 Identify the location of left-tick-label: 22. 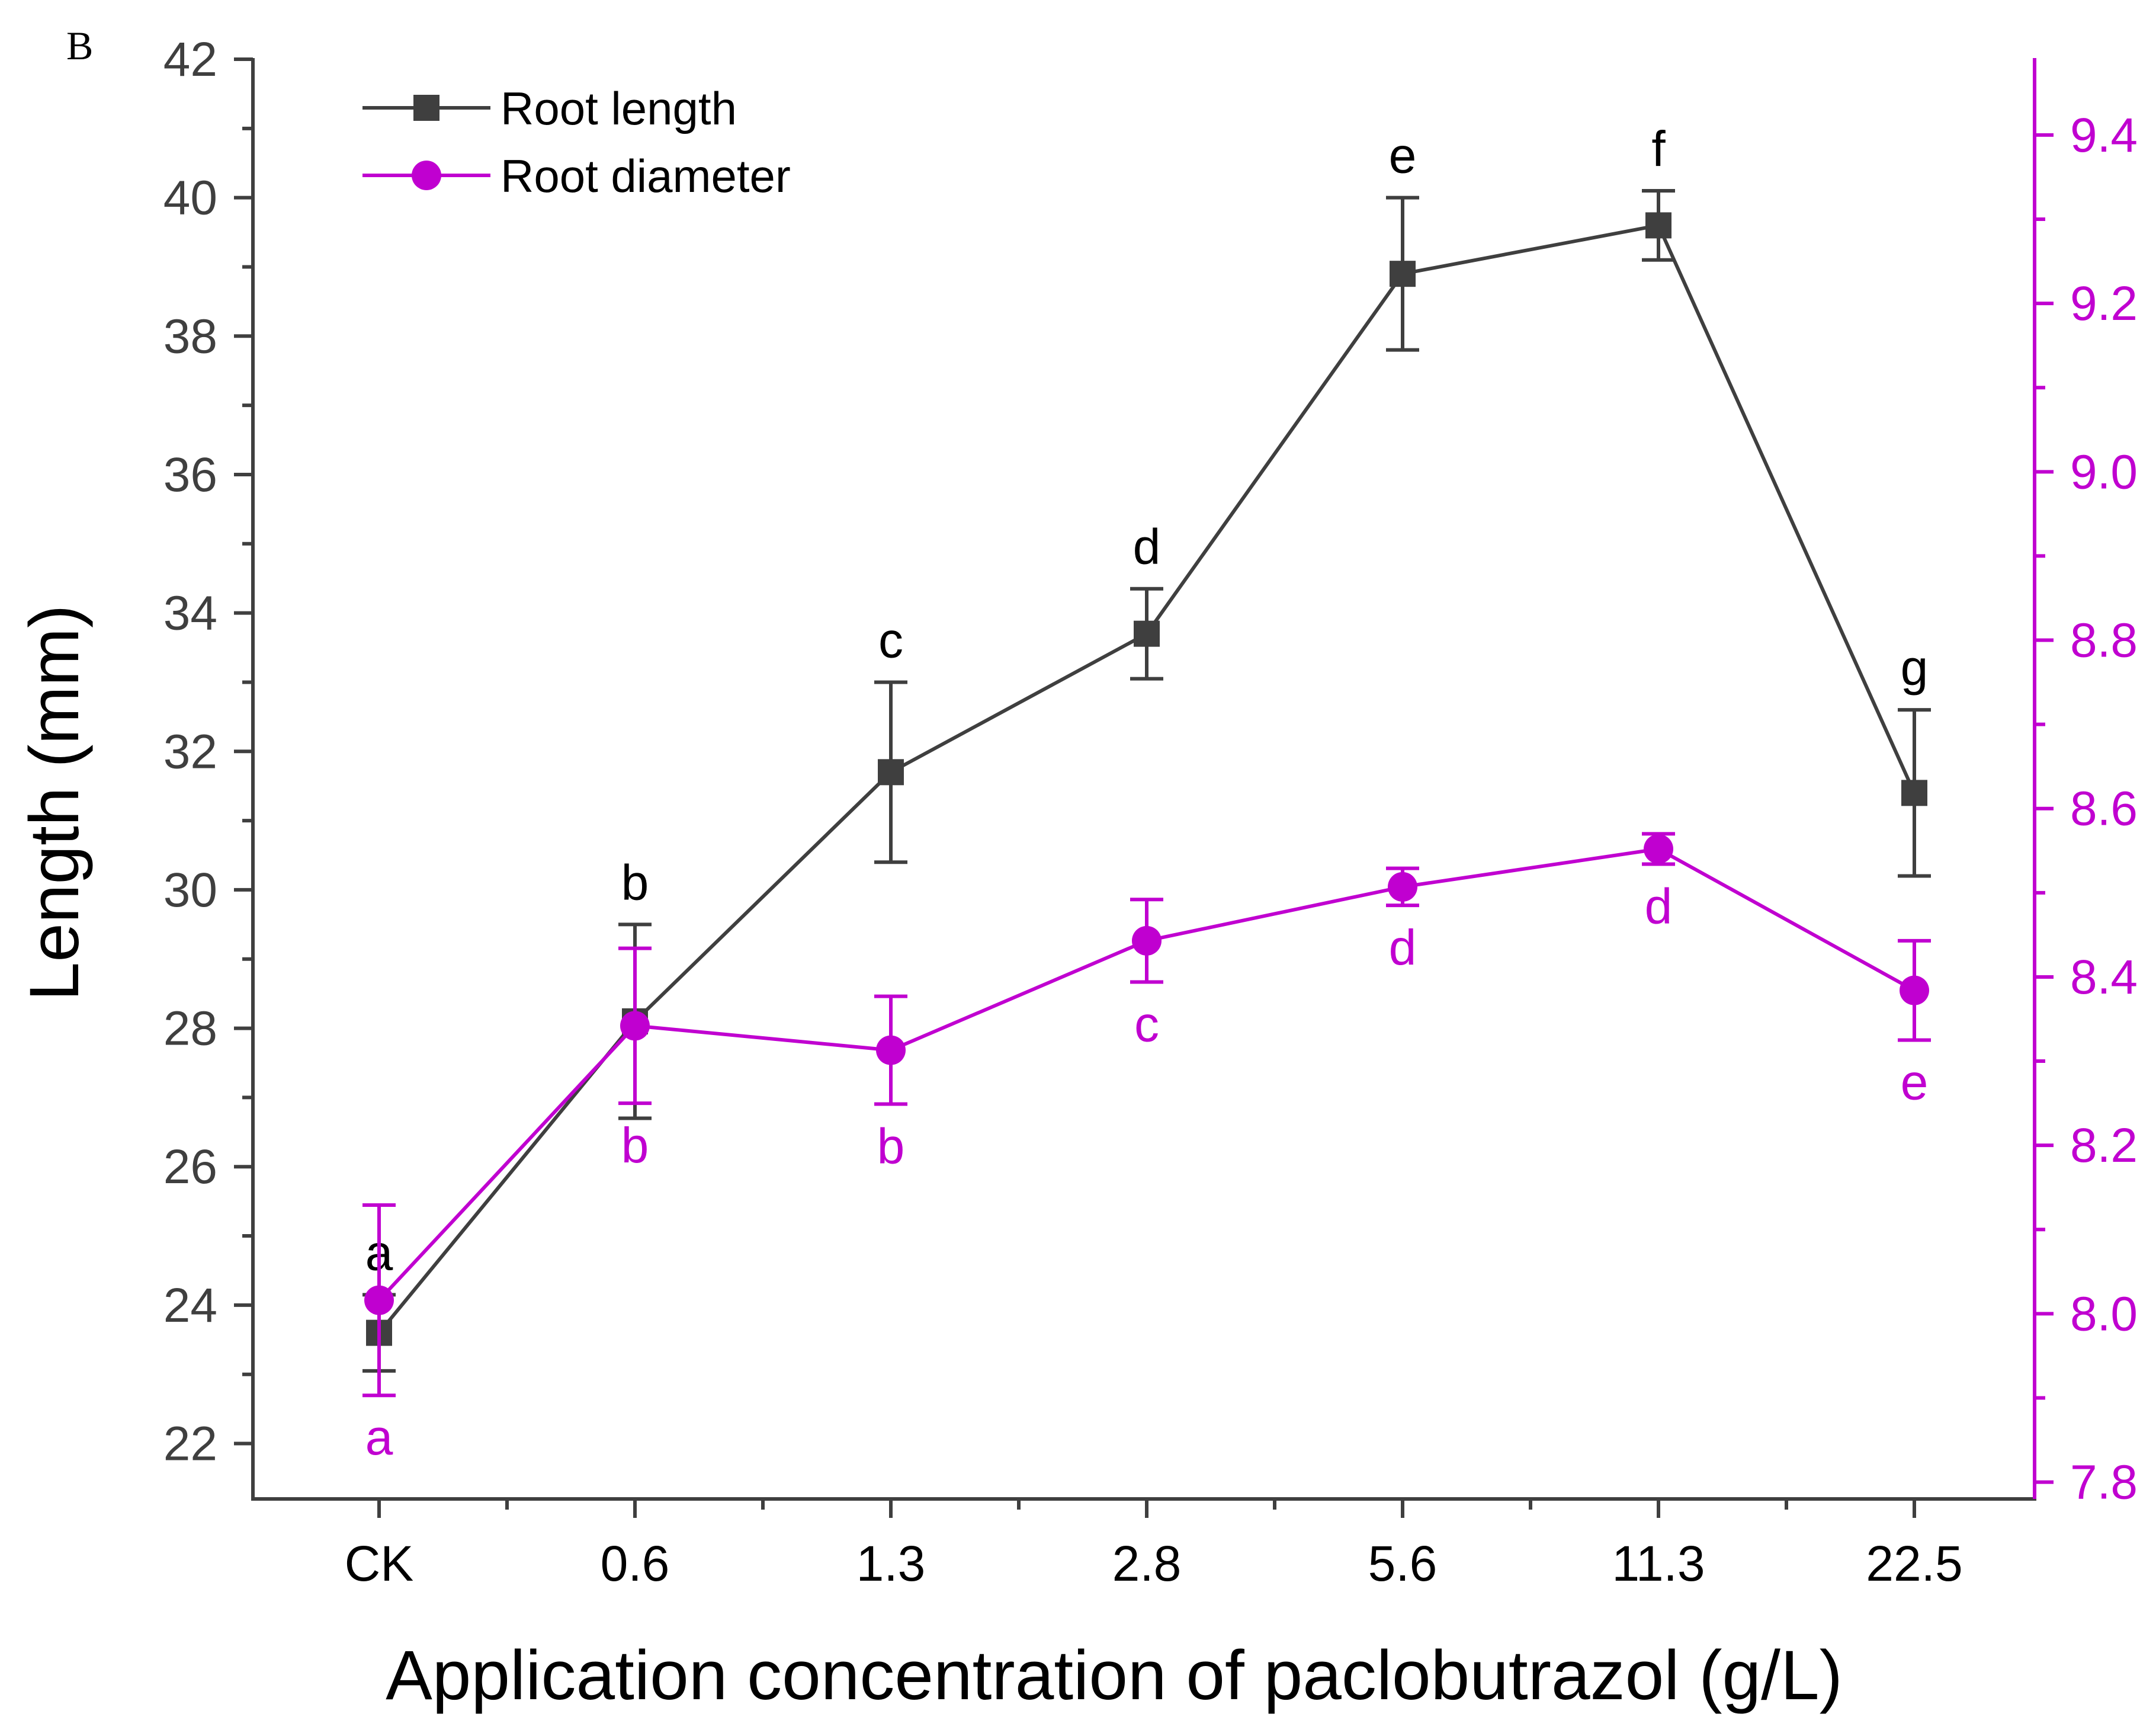
(190, 1444).